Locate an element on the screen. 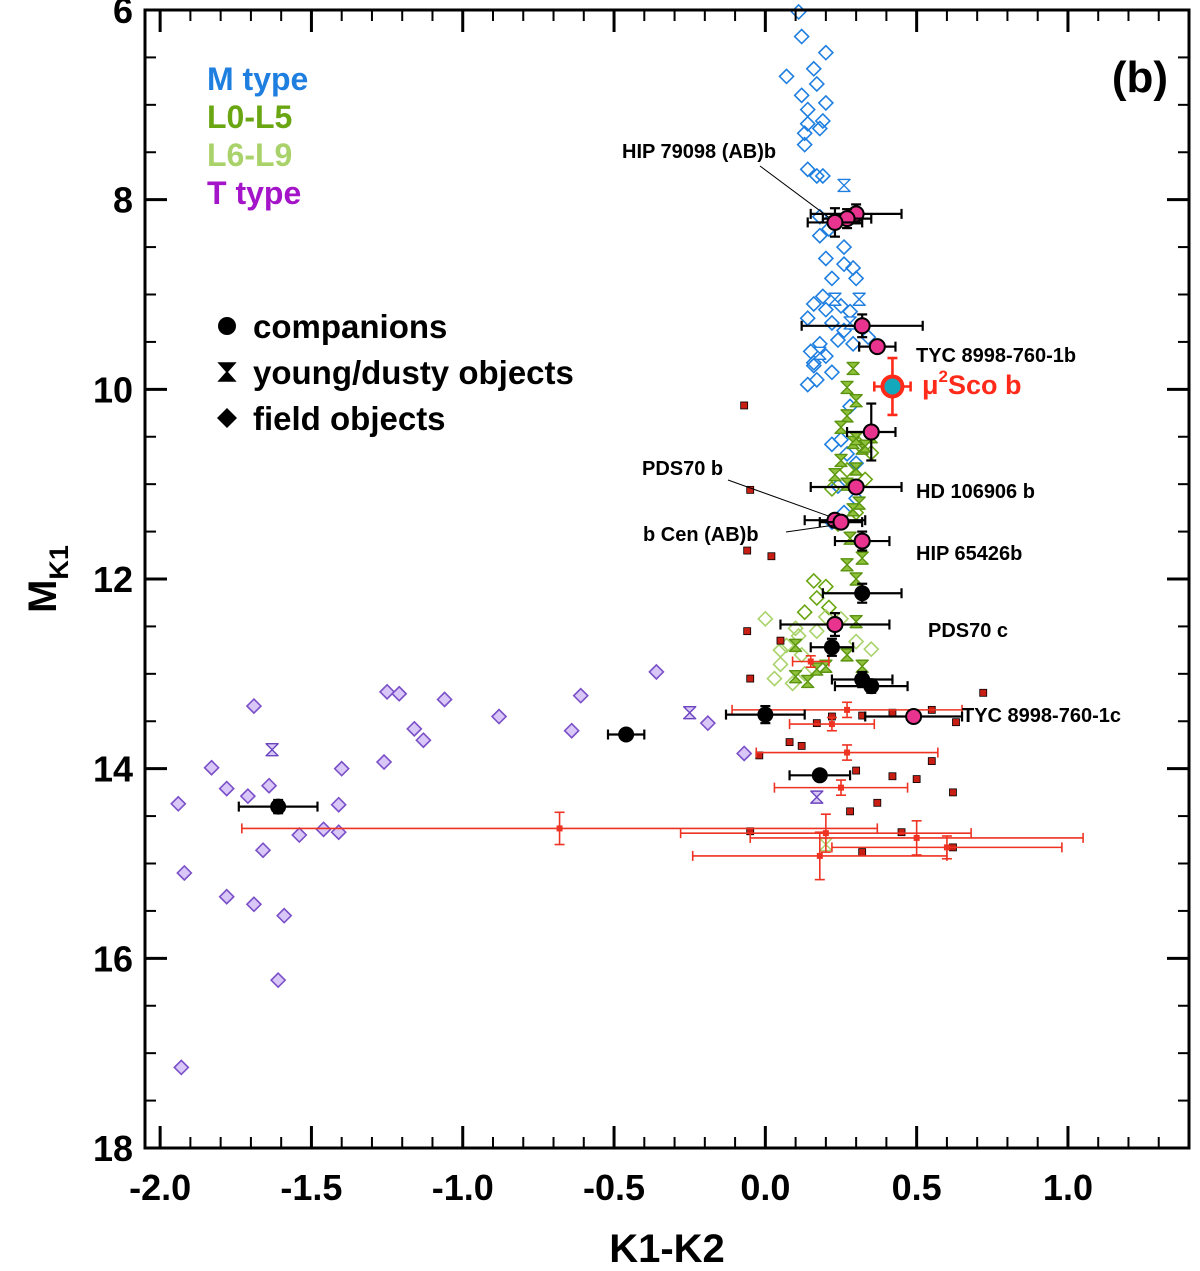 This screenshot has height=1271, width=1200. y-tick-label: 14 is located at coordinates (113, 769).